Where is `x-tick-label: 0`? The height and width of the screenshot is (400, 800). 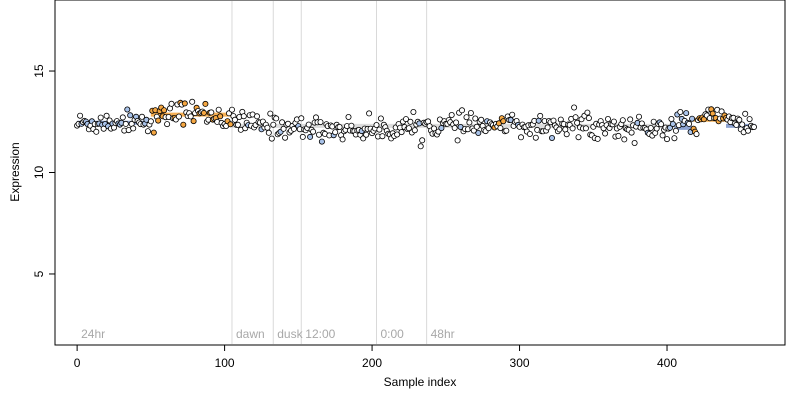
x-tick-label: 0 is located at coordinates (77, 363).